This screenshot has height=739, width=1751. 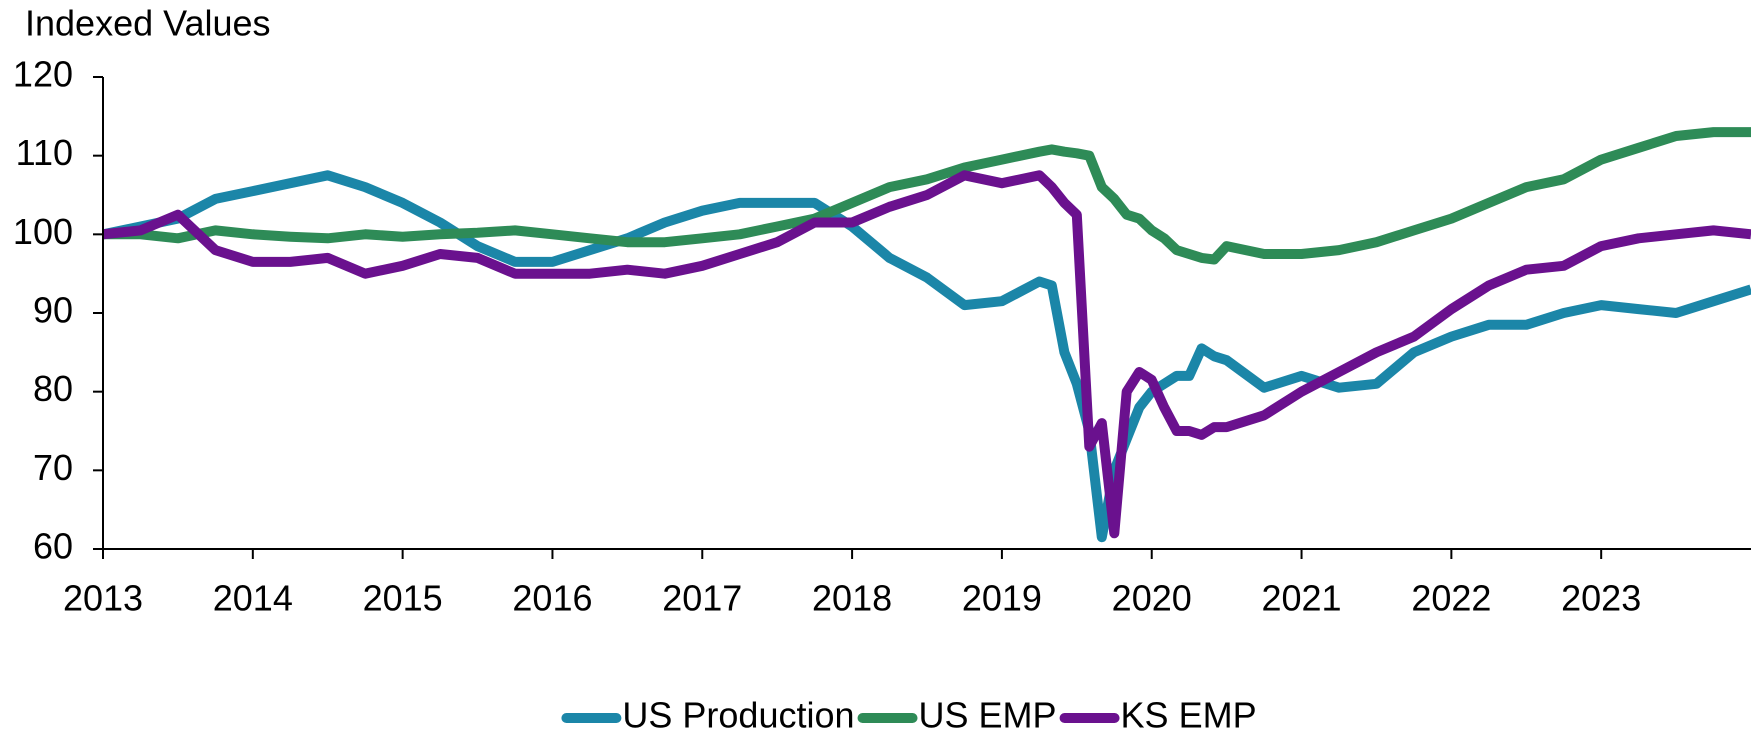 What do you see at coordinates (552, 598) in the screenshot?
I see `x-tick-label: 2016` at bounding box center [552, 598].